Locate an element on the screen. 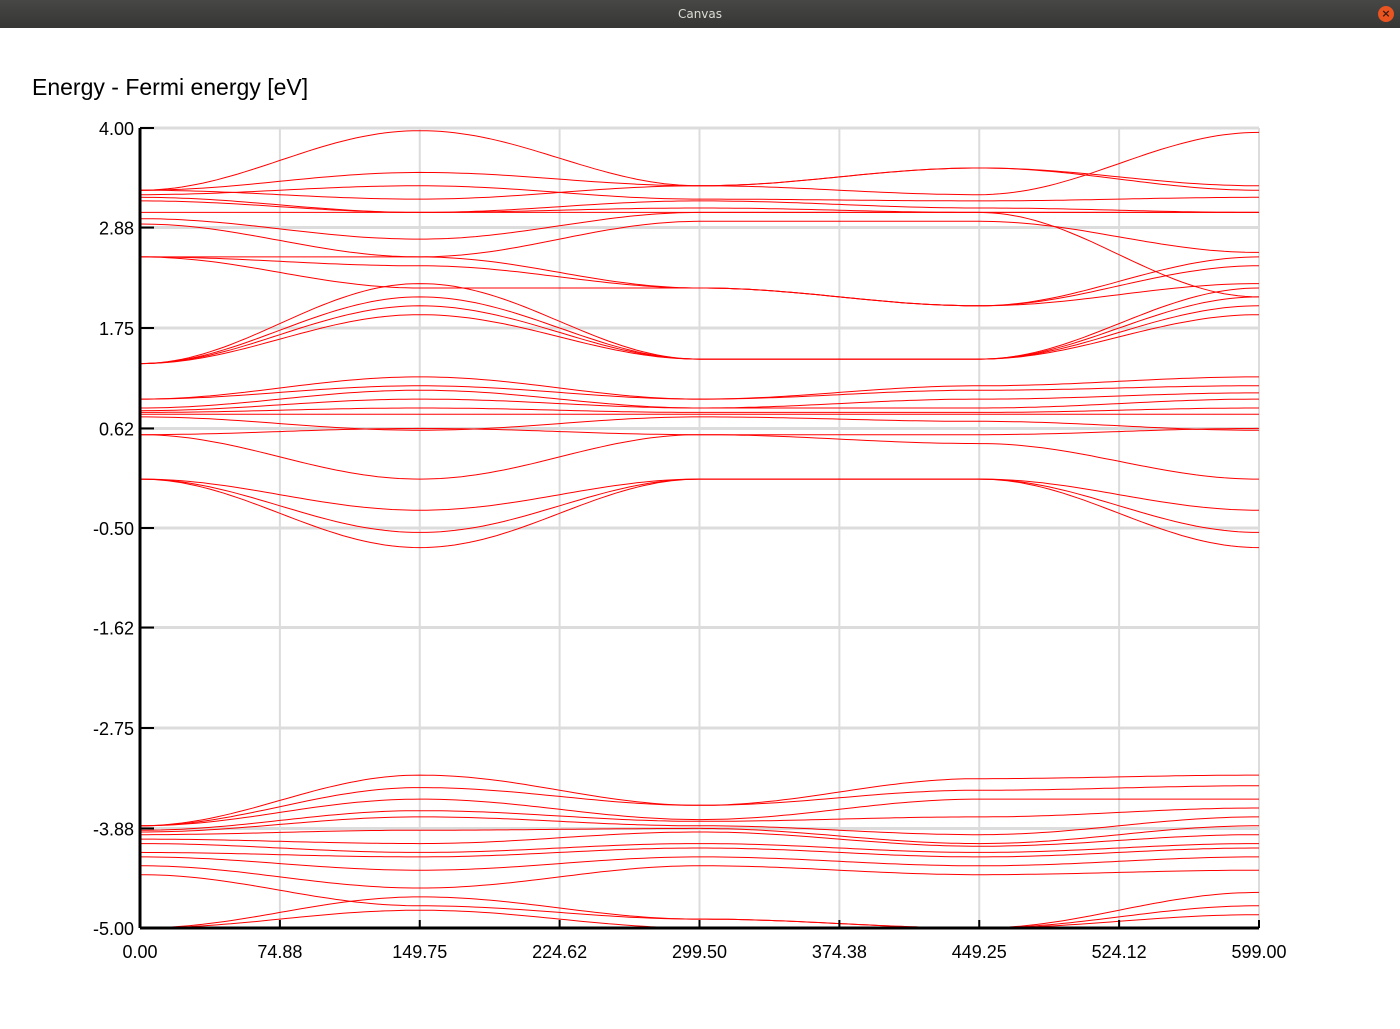 The height and width of the screenshot is (1029, 1400). x-tick-label: 599.00 is located at coordinates (1258, 952).